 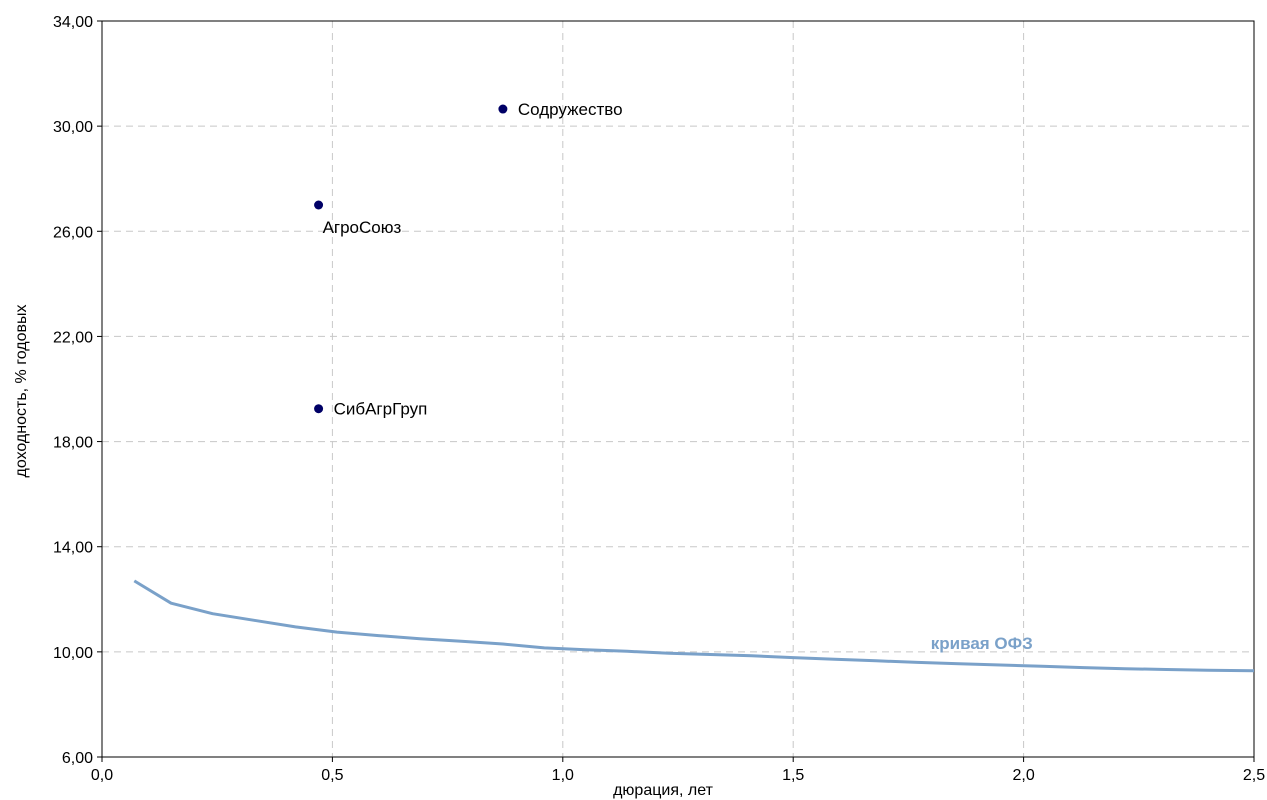 What do you see at coordinates (982, 643) in the screenshot?
I see `ofz-curve-label: кривая ОФЗ` at bounding box center [982, 643].